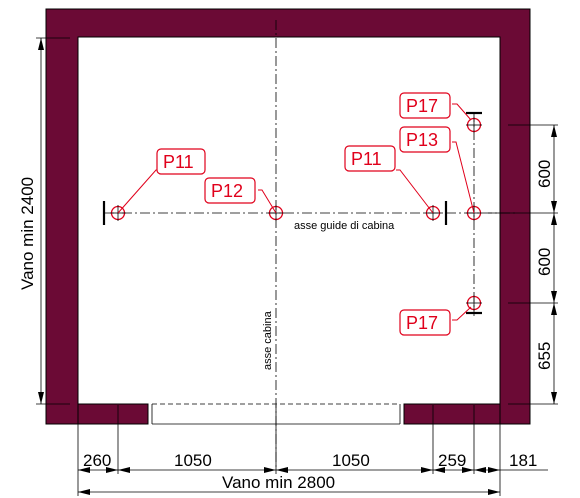  Describe the element at coordinates (44, 221) in the screenshot. I see `dim-shaft-height: Vano min 2400` at that location.